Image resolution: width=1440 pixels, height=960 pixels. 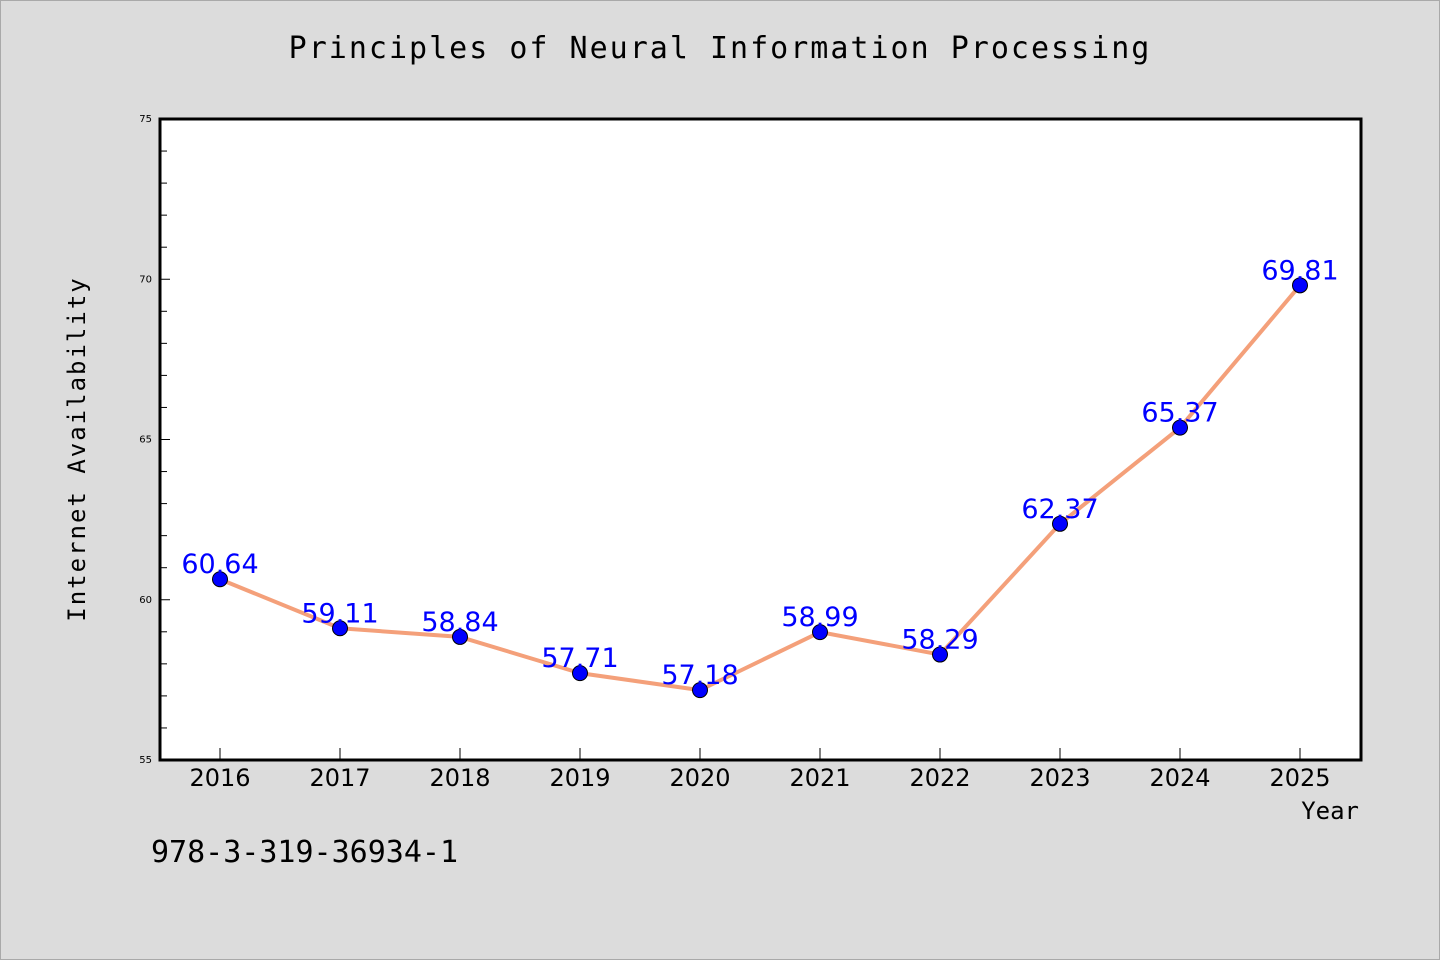 I want to click on y-tick-label: 70, so click(x=145, y=279).